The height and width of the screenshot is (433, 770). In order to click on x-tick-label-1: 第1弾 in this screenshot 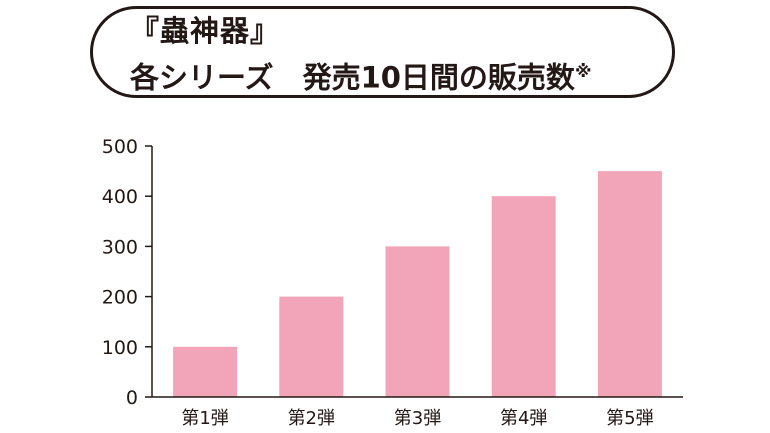, I will do `click(204, 418)`.